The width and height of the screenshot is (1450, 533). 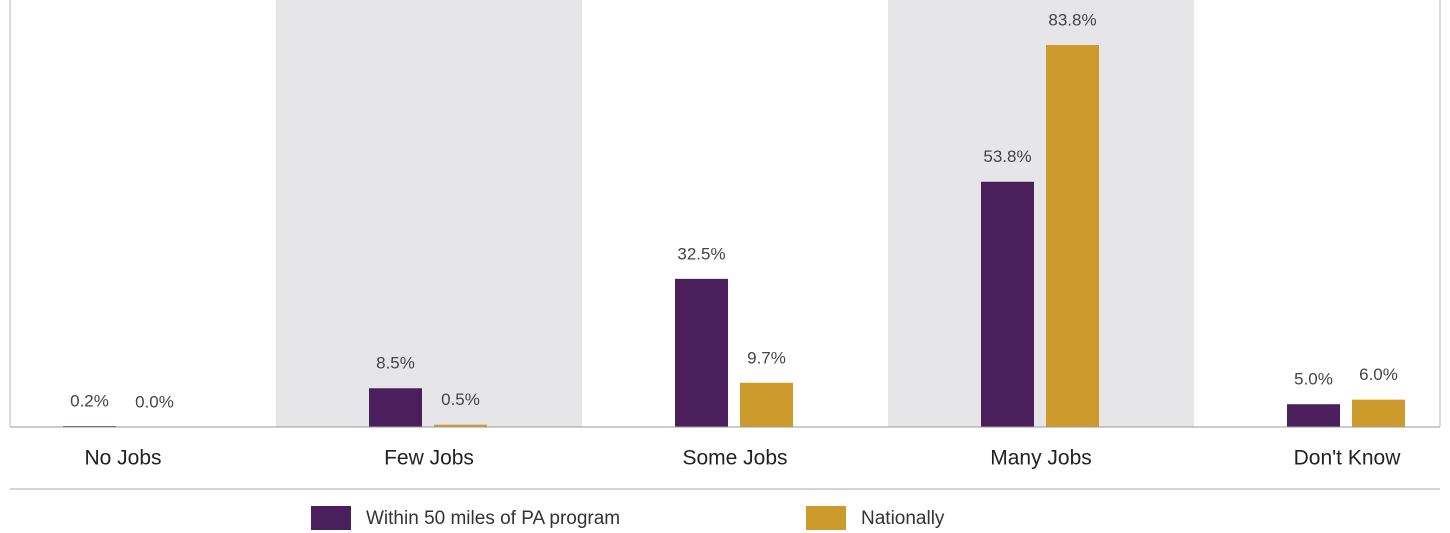 I want to click on value-label: 32.5%, so click(x=701, y=253).